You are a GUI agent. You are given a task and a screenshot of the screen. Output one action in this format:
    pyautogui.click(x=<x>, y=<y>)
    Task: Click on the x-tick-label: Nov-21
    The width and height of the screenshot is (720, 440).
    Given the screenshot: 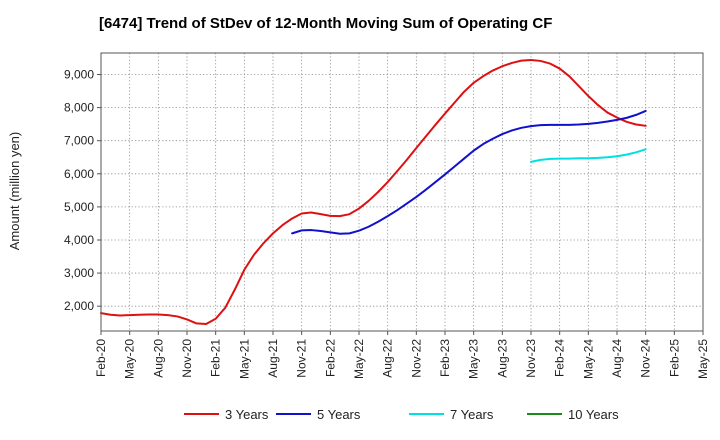 What is the action you would take?
    pyautogui.click(x=302, y=358)
    